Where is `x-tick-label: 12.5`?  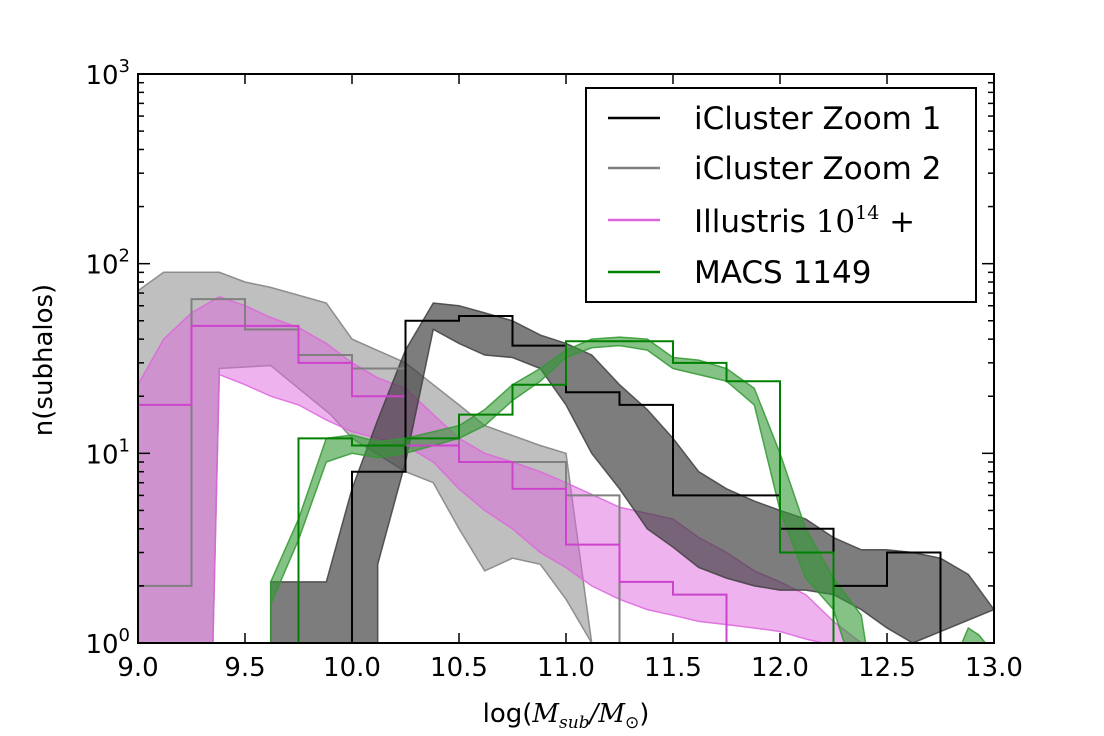 x-tick-label: 12.5 is located at coordinates (887, 668).